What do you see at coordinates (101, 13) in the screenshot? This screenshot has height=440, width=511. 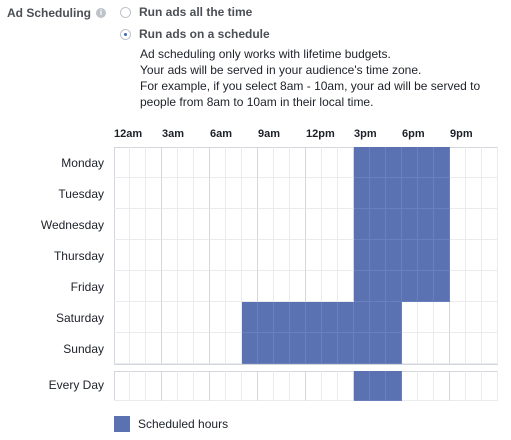 I see `info-icon: i` at bounding box center [101, 13].